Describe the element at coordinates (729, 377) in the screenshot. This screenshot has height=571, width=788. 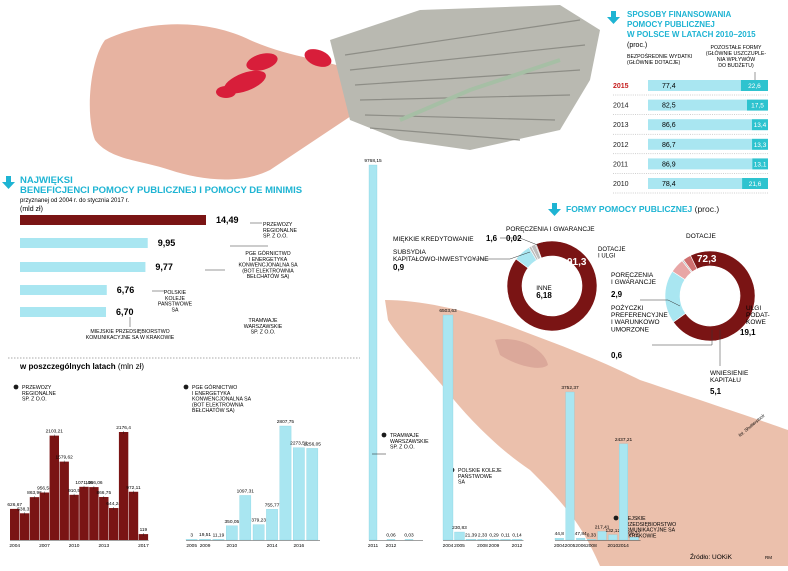
I see `donut-2015-capital-label: WNIESIENIE KAPITAŁU` at that location.